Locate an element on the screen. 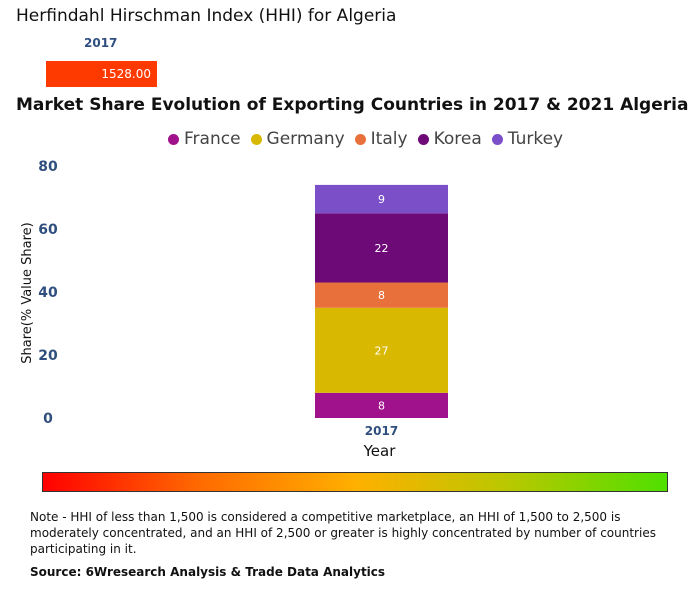 This screenshot has height=600, width=699. legend-item-korea: Korea is located at coordinates (449, 139).